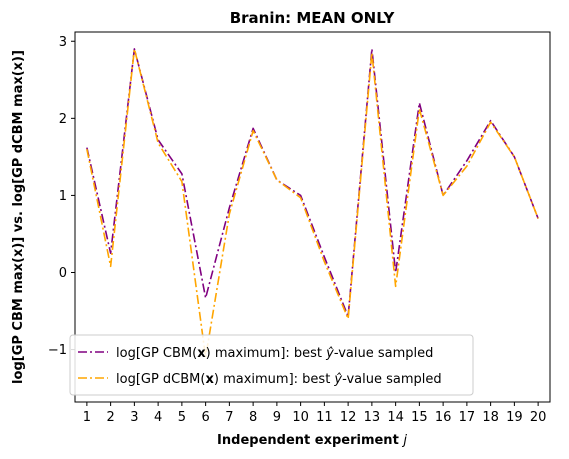  I want to click on x-tick-label: 16, so click(443, 417).